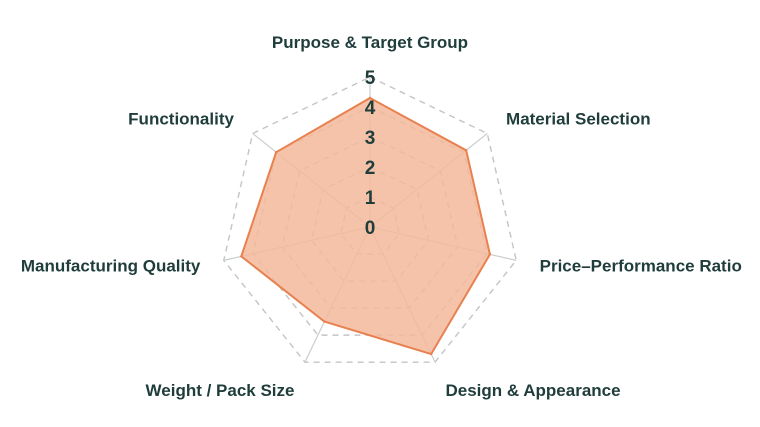 Image resolution: width=760 pixels, height=427 pixels. What do you see at coordinates (578, 119) in the screenshot?
I see `axis-label-1: Material Selection` at bounding box center [578, 119].